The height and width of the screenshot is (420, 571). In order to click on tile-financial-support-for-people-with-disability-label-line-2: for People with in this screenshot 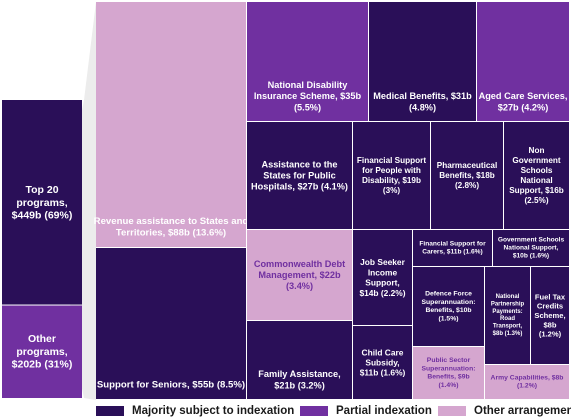, I will do `click(391, 170)`.